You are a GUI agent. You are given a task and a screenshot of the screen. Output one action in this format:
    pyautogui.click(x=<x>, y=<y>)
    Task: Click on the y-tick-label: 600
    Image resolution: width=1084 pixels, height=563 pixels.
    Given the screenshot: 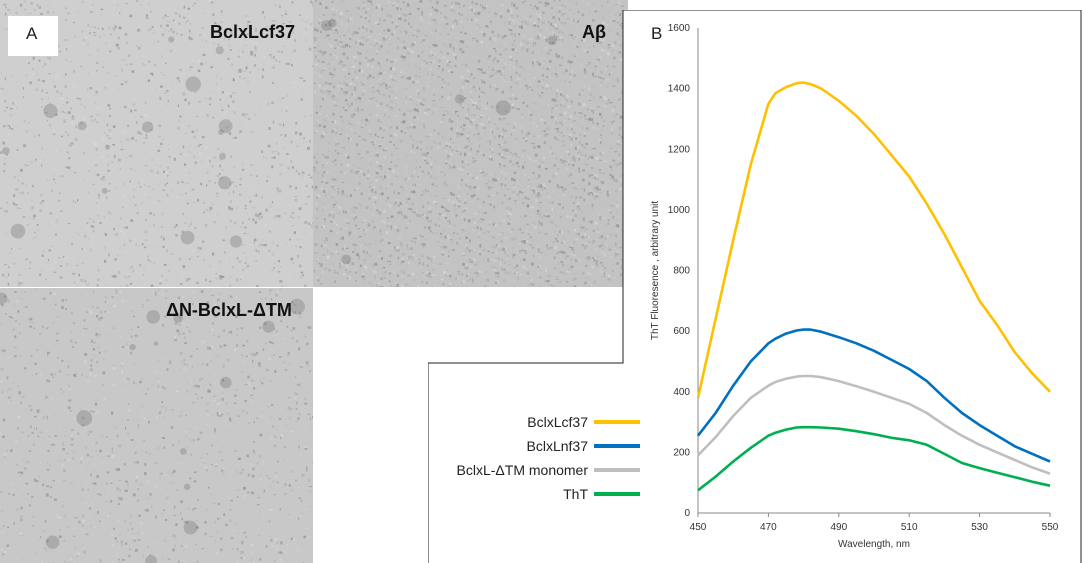 What is the action you would take?
    pyautogui.click(x=681, y=331)
    